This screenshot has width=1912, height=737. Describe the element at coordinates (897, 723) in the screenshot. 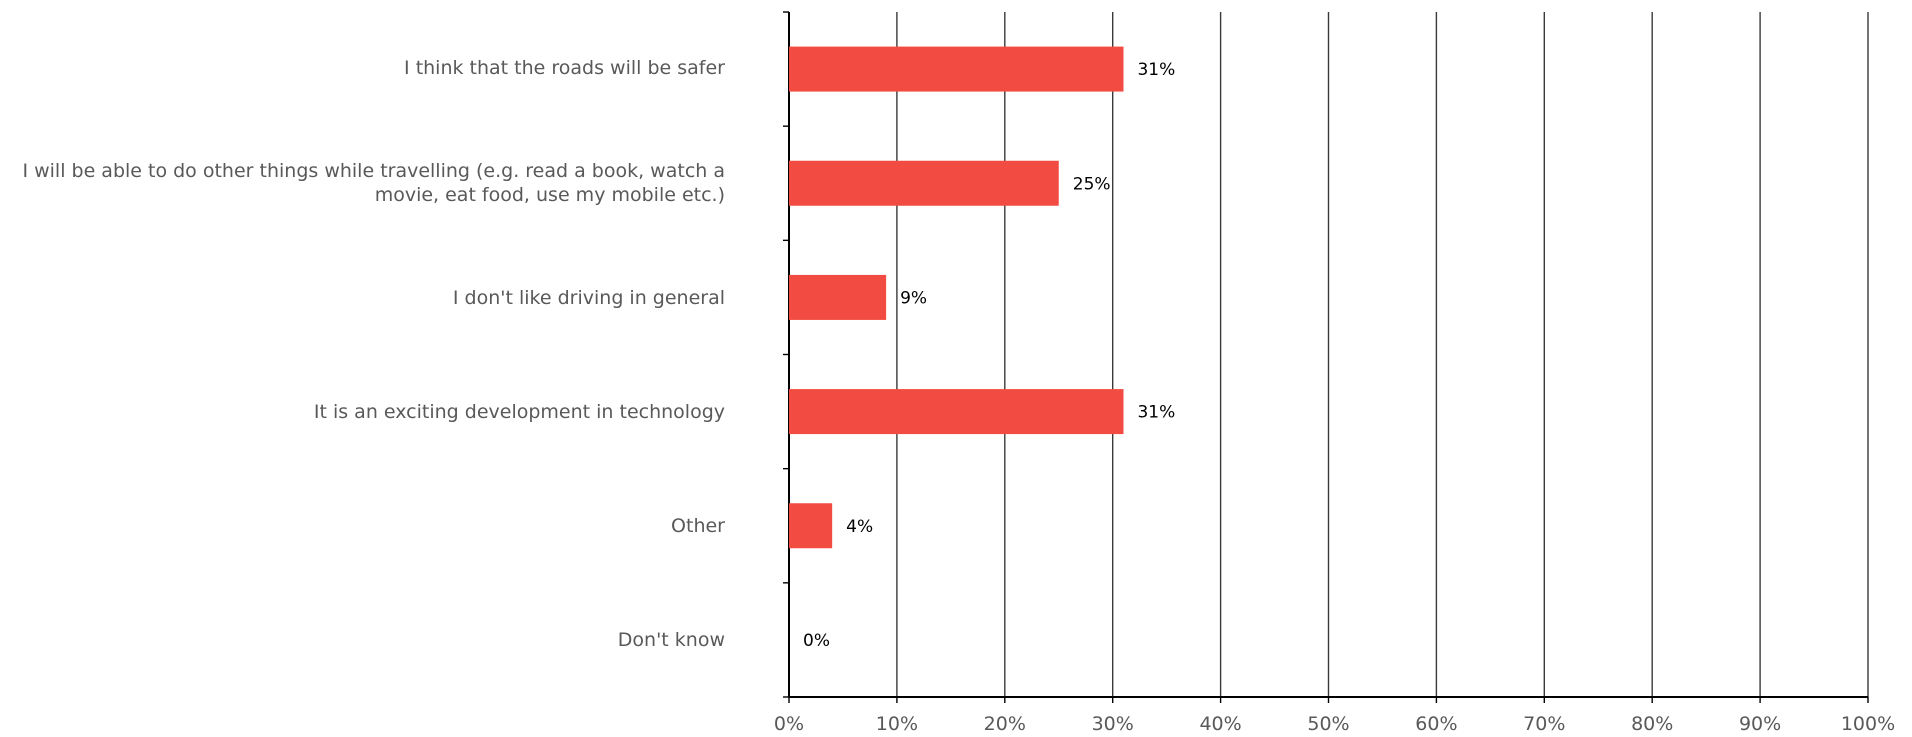

I see `x-tick-label: 10%` at that location.